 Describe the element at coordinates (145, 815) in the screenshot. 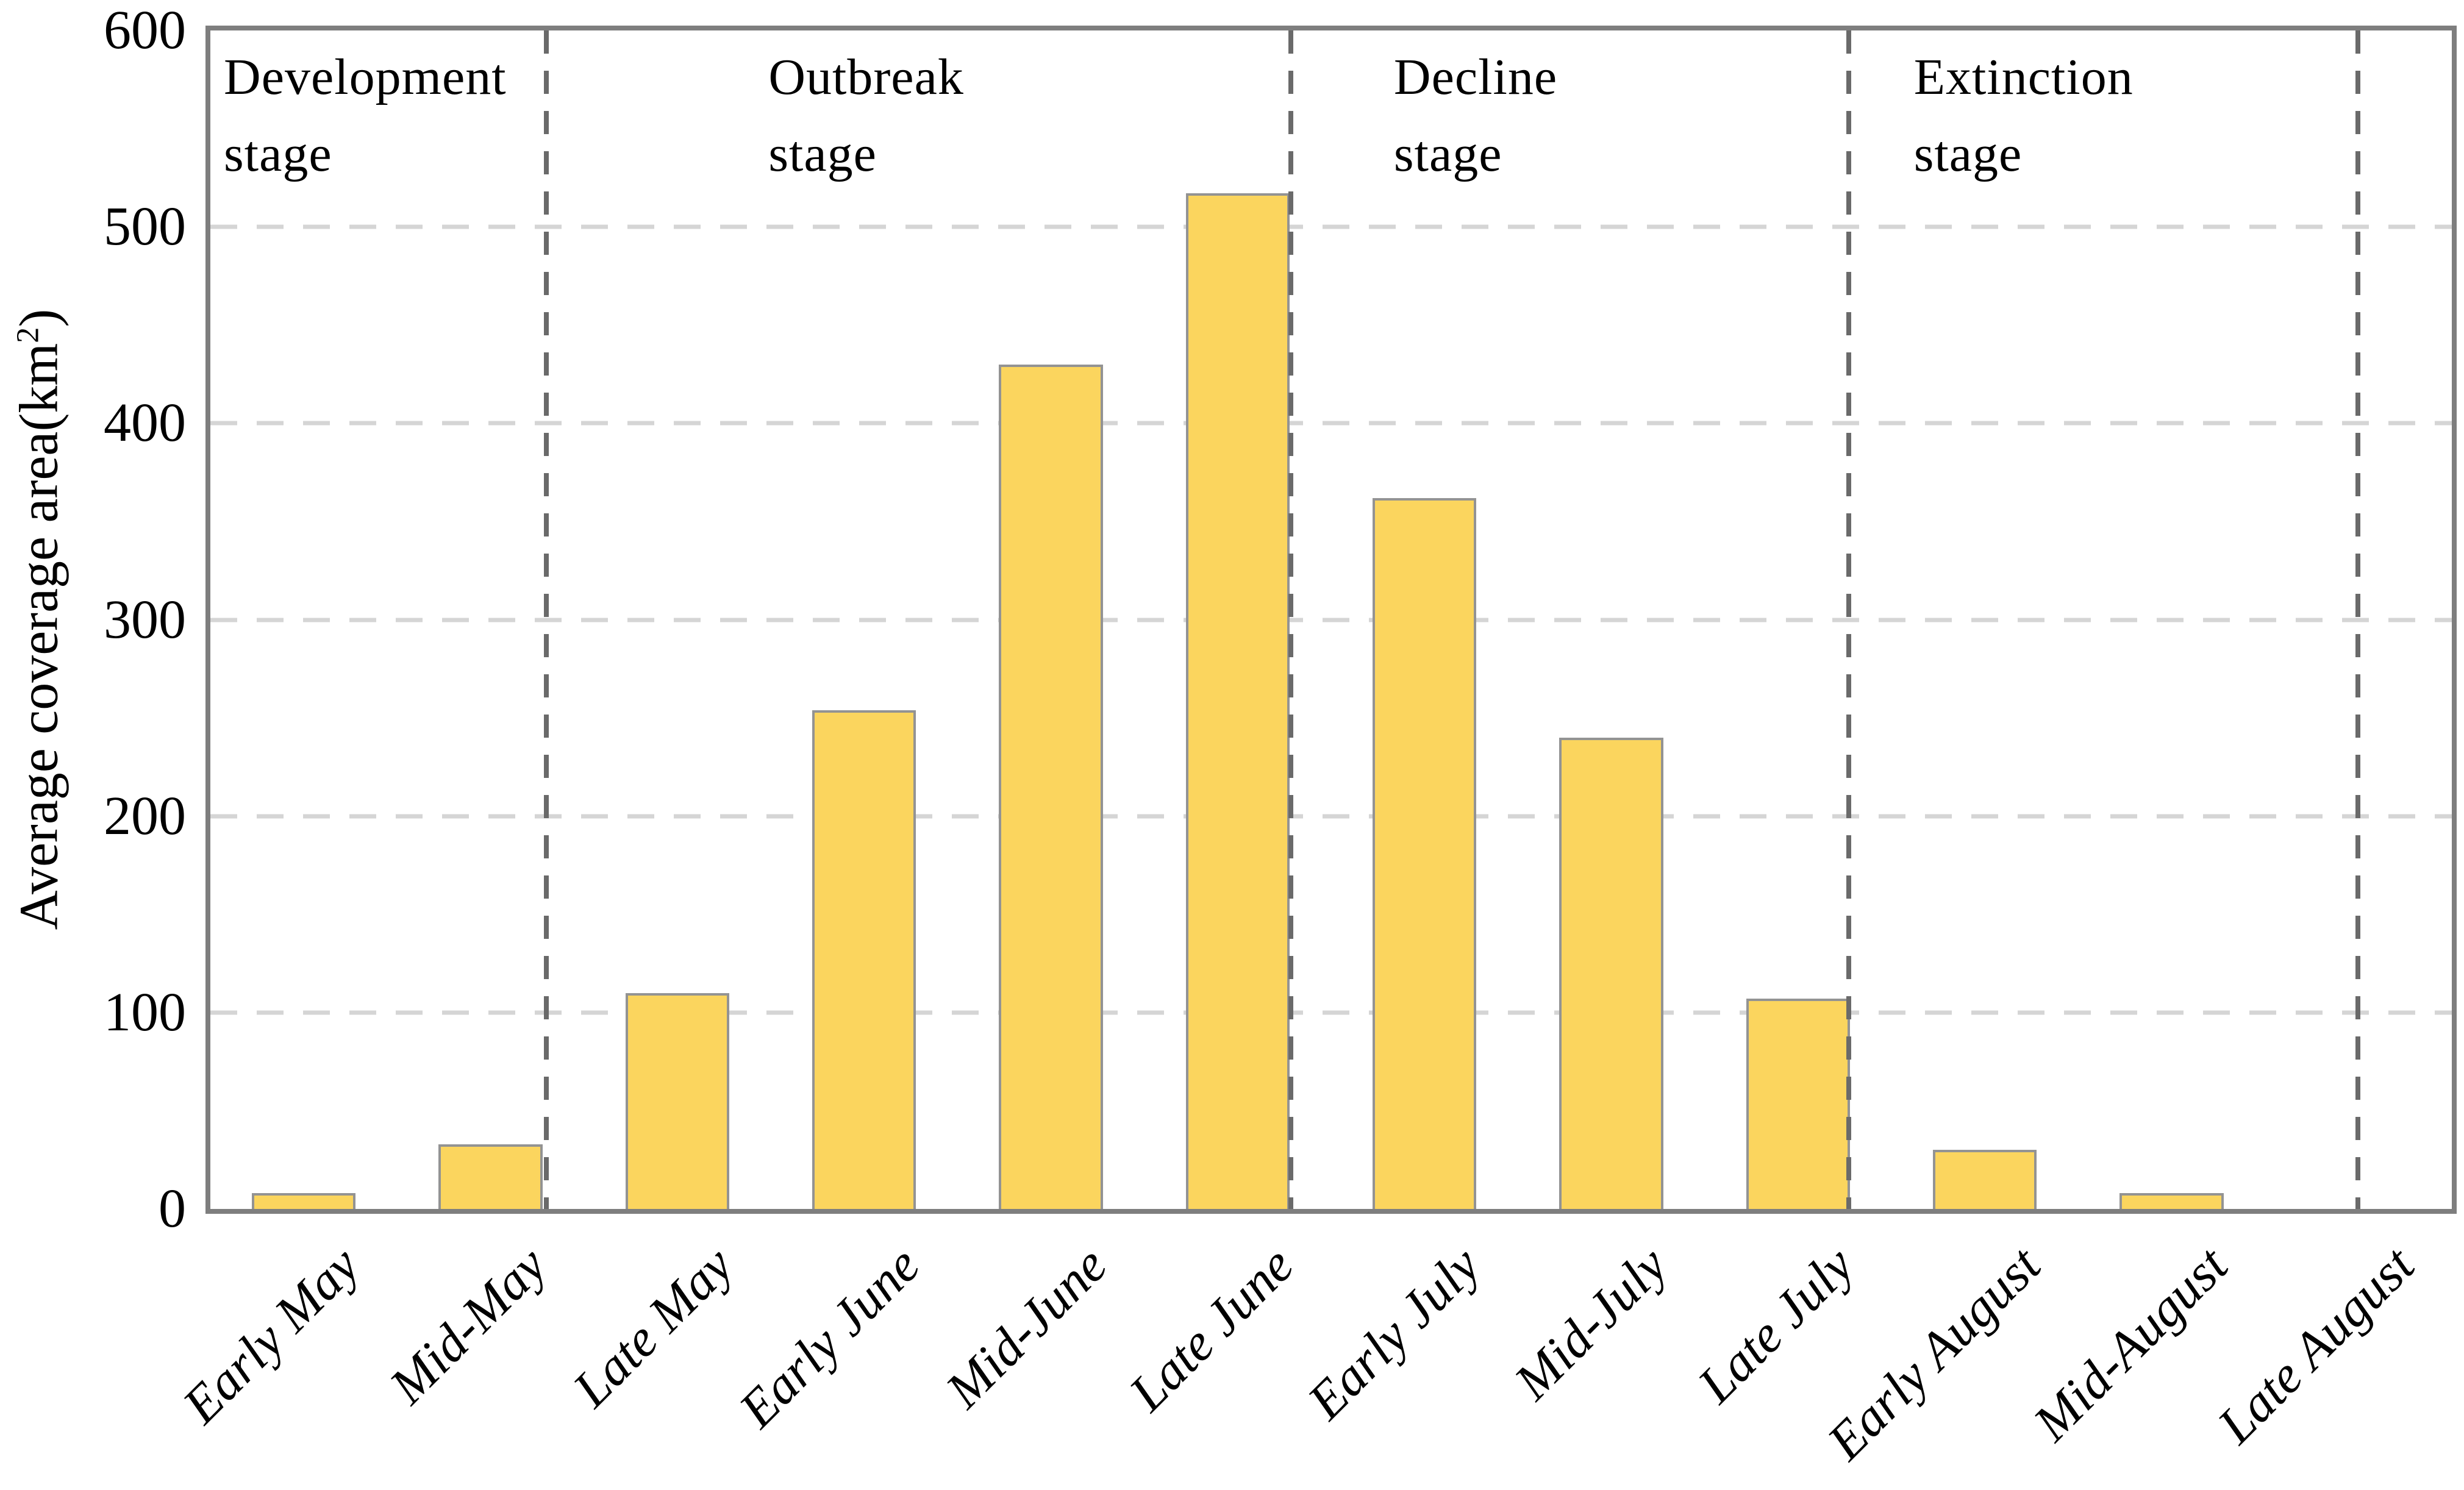

I see `y-tick-label-200: 200` at that location.